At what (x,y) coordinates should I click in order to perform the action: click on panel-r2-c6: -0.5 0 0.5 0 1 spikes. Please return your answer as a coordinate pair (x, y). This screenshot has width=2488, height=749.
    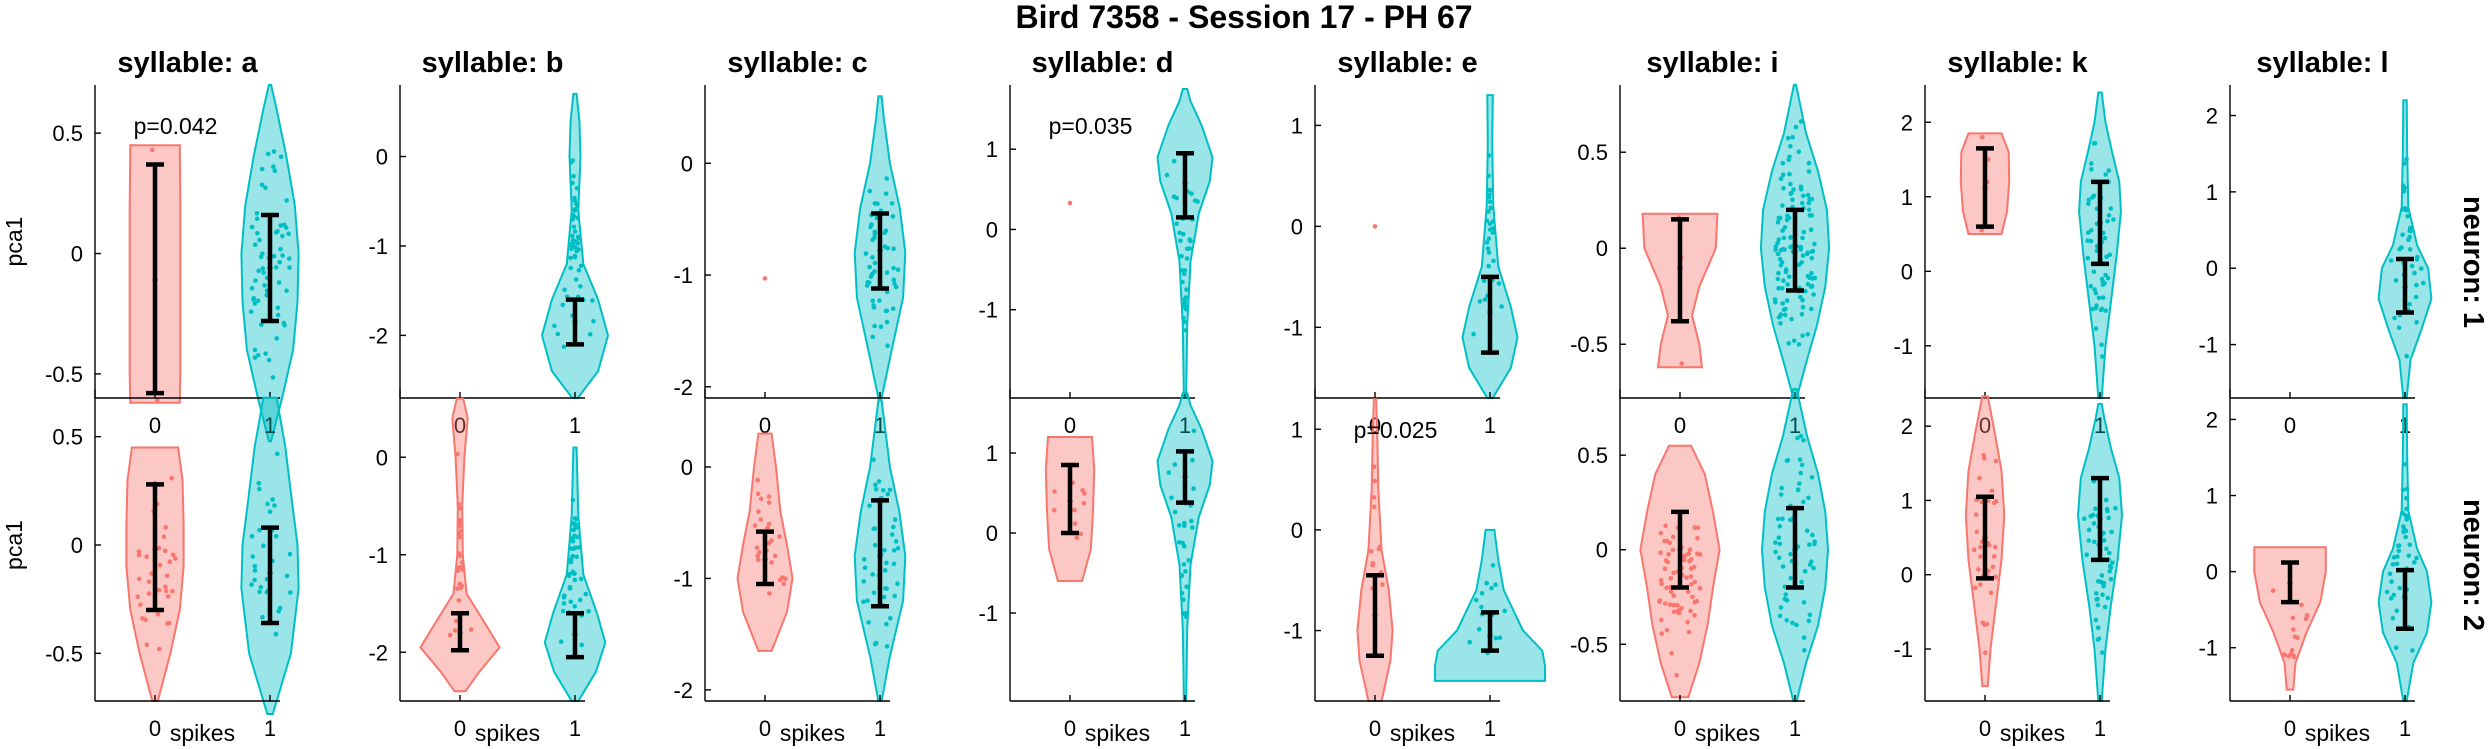
    Looking at the image, I should click on (1700, 567).